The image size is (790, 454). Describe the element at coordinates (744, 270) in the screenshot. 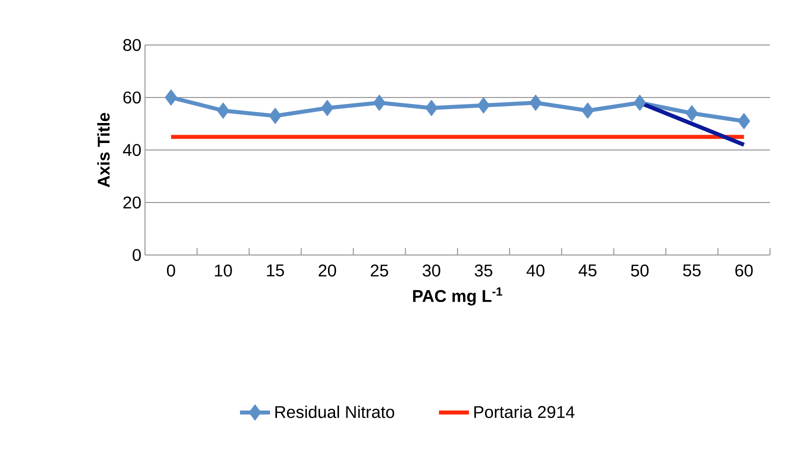

I see `x-tick-label: 60` at that location.